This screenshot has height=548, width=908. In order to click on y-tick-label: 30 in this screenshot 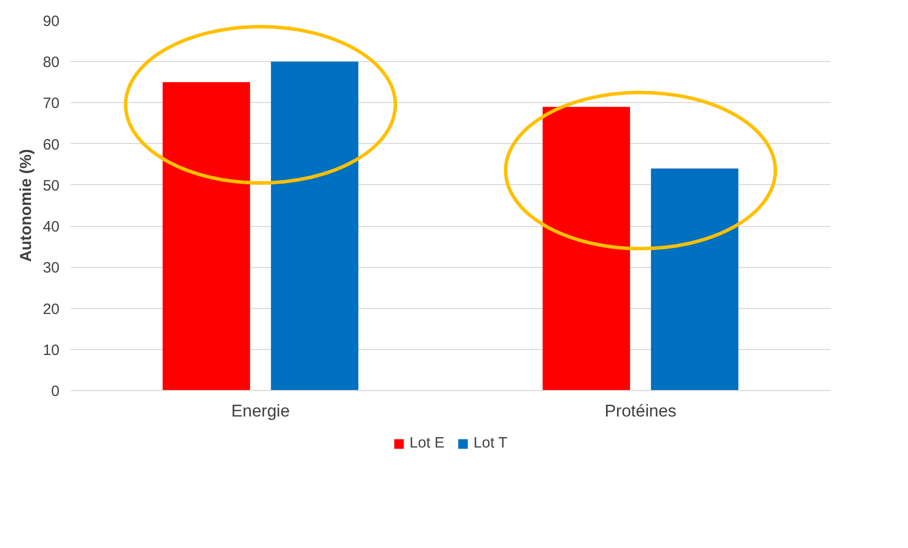, I will do `click(51, 268)`.